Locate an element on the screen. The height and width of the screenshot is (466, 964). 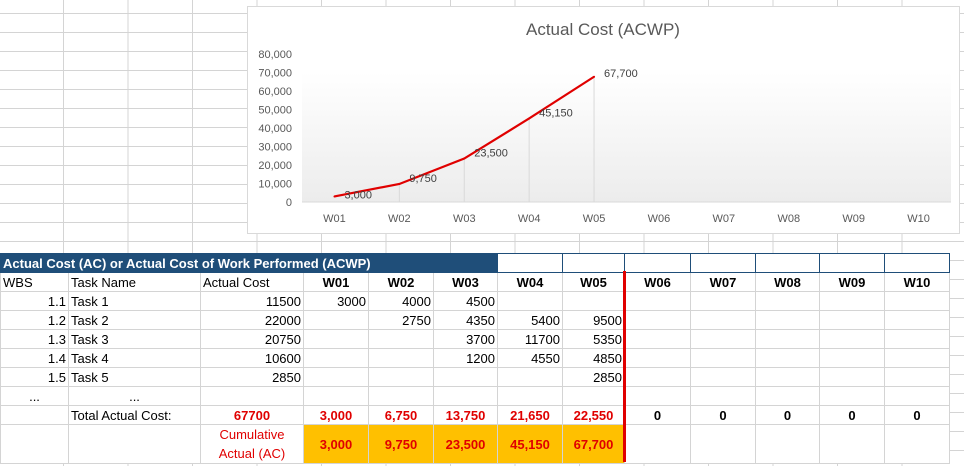
table-cell: Task 5 is located at coordinates (134, 377).